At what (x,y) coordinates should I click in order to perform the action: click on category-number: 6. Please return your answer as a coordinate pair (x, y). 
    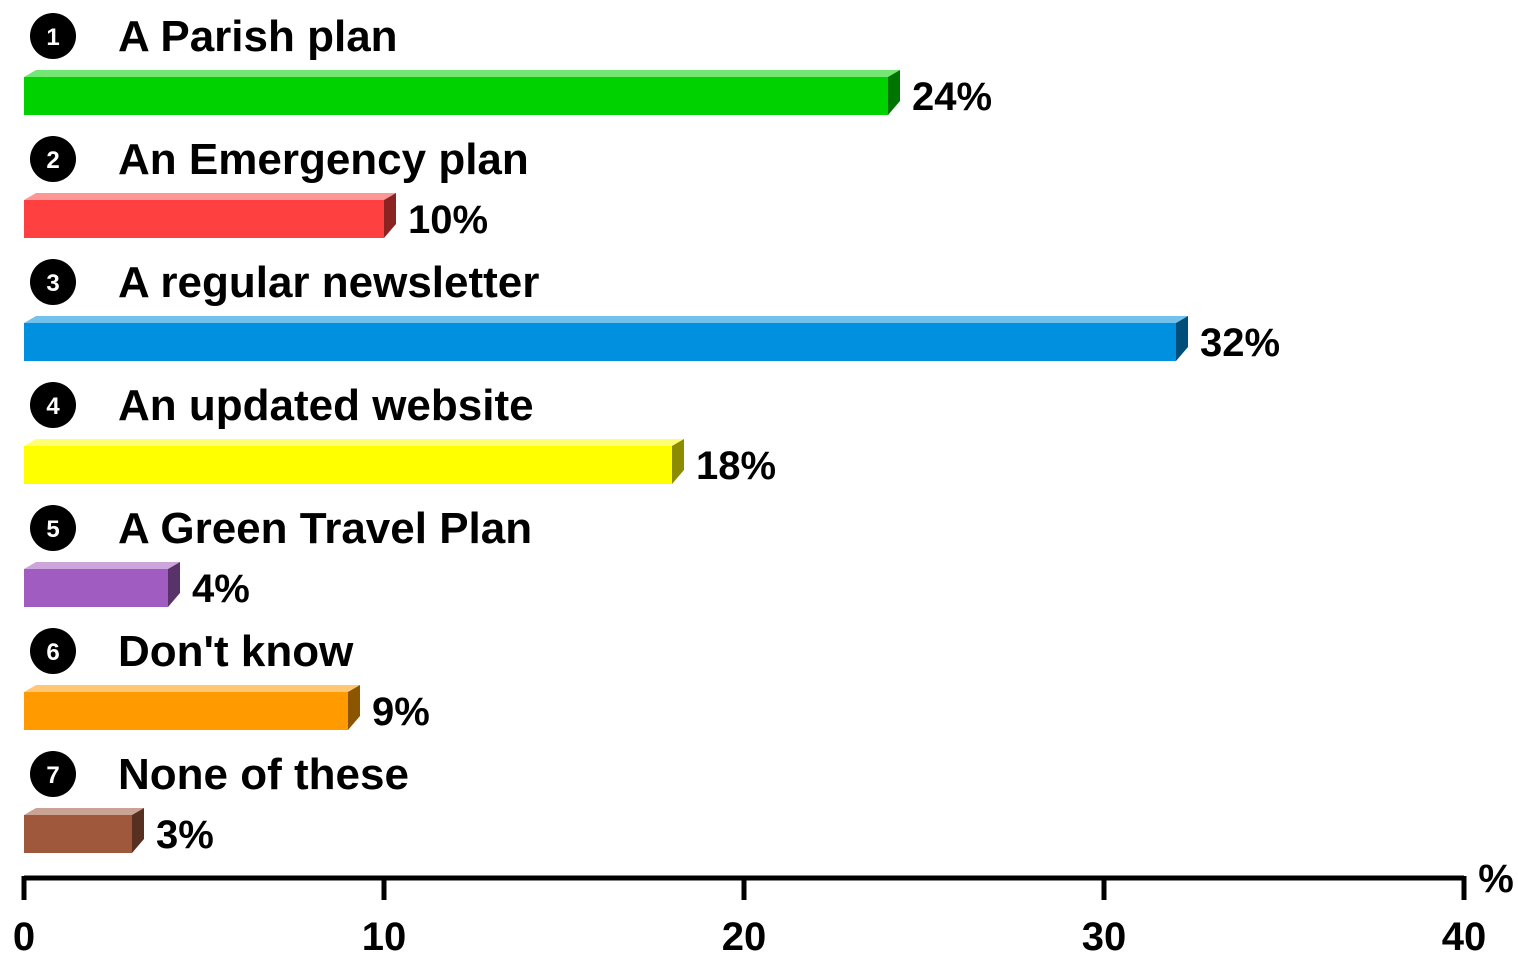
    Looking at the image, I should click on (52, 652).